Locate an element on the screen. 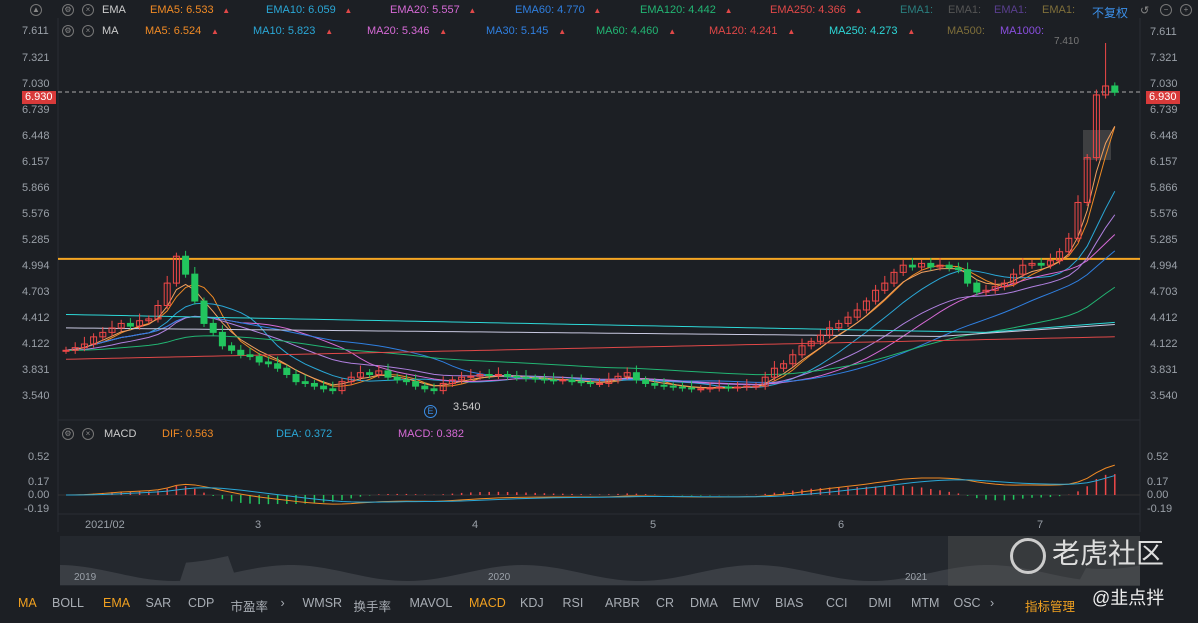 Image resolution: width=1198 pixels, height=623 pixels. current-price-left: 6.930 is located at coordinates (39, 97).